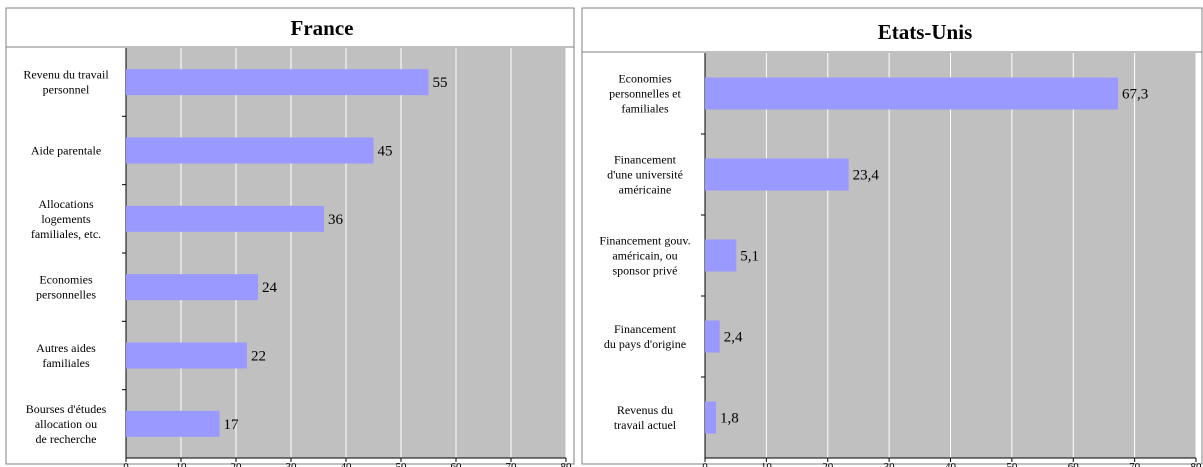 The width and height of the screenshot is (1203, 467). I want to click on category-label-line: Financement gouv., so click(644, 241).